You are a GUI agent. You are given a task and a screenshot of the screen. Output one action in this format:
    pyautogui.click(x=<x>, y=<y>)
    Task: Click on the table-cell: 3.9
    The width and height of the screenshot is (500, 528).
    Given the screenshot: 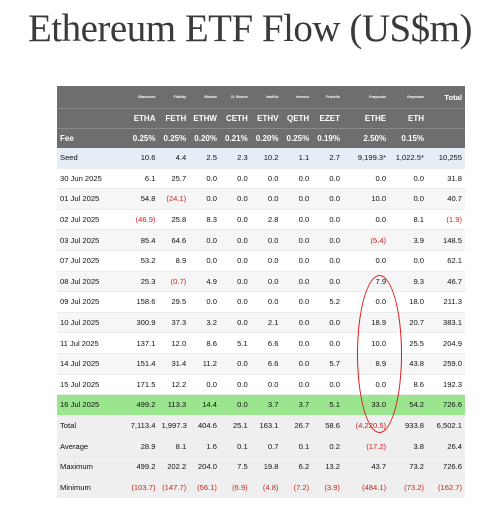 What is the action you would take?
    pyautogui.click(x=408, y=240)
    